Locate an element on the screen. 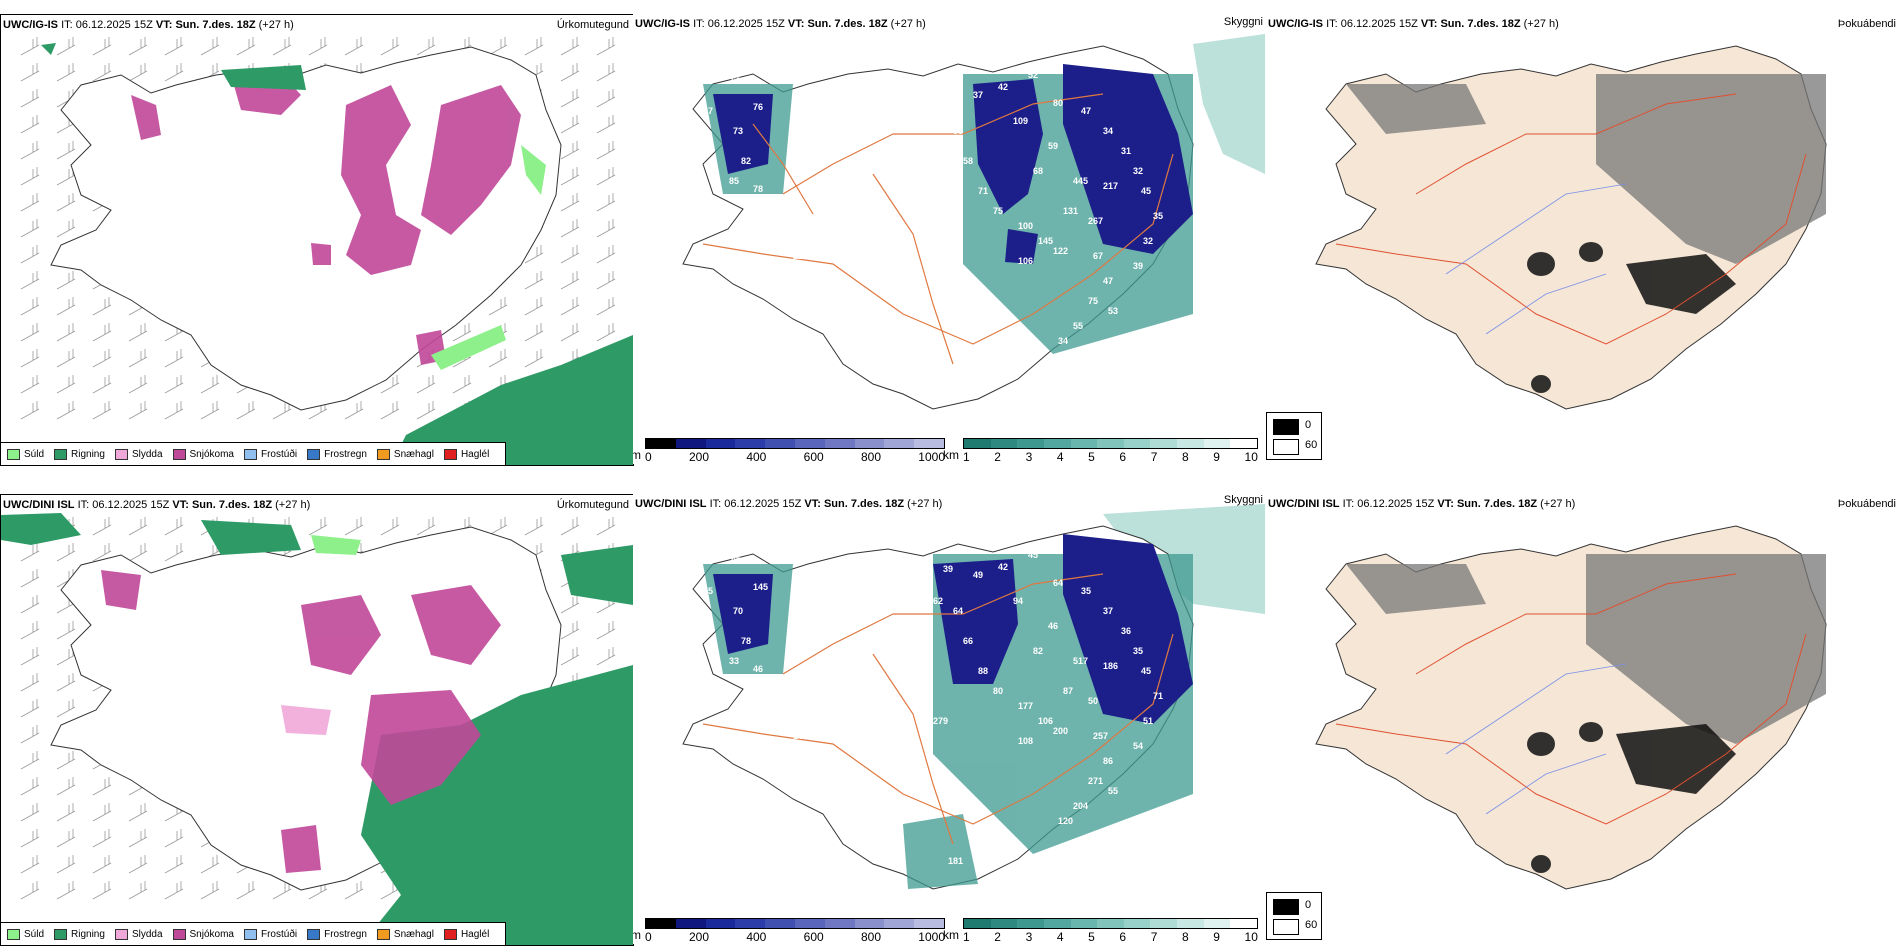 The height and width of the screenshot is (950, 1900). legend-swatch-haglel is located at coordinates (450, 934).